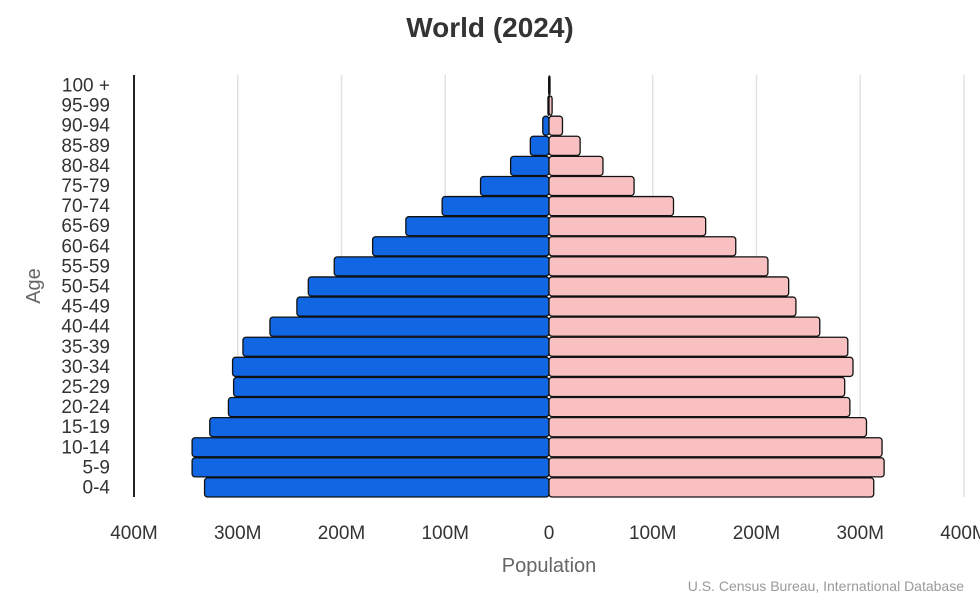  What do you see at coordinates (85, 387) in the screenshot?
I see `age-label: 25-29` at bounding box center [85, 387].